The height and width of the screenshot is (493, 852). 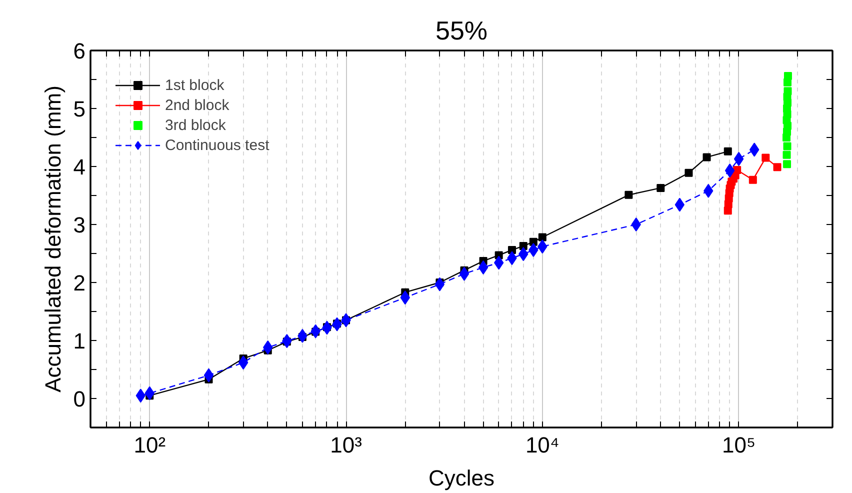 What do you see at coordinates (542, 445) in the screenshot?
I see `x-tick-label: 10⁴` at bounding box center [542, 445].